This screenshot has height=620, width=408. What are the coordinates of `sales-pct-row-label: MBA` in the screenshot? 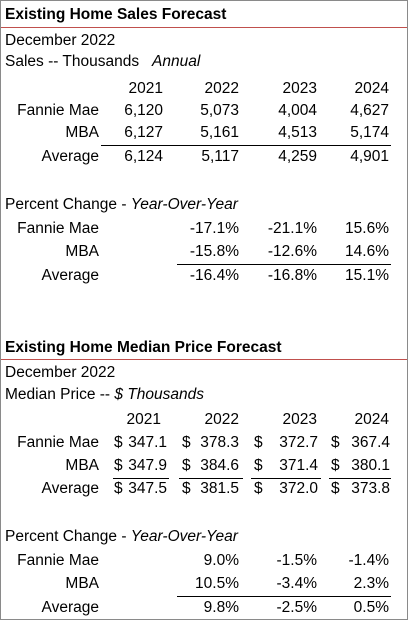 It's located at (82, 251).